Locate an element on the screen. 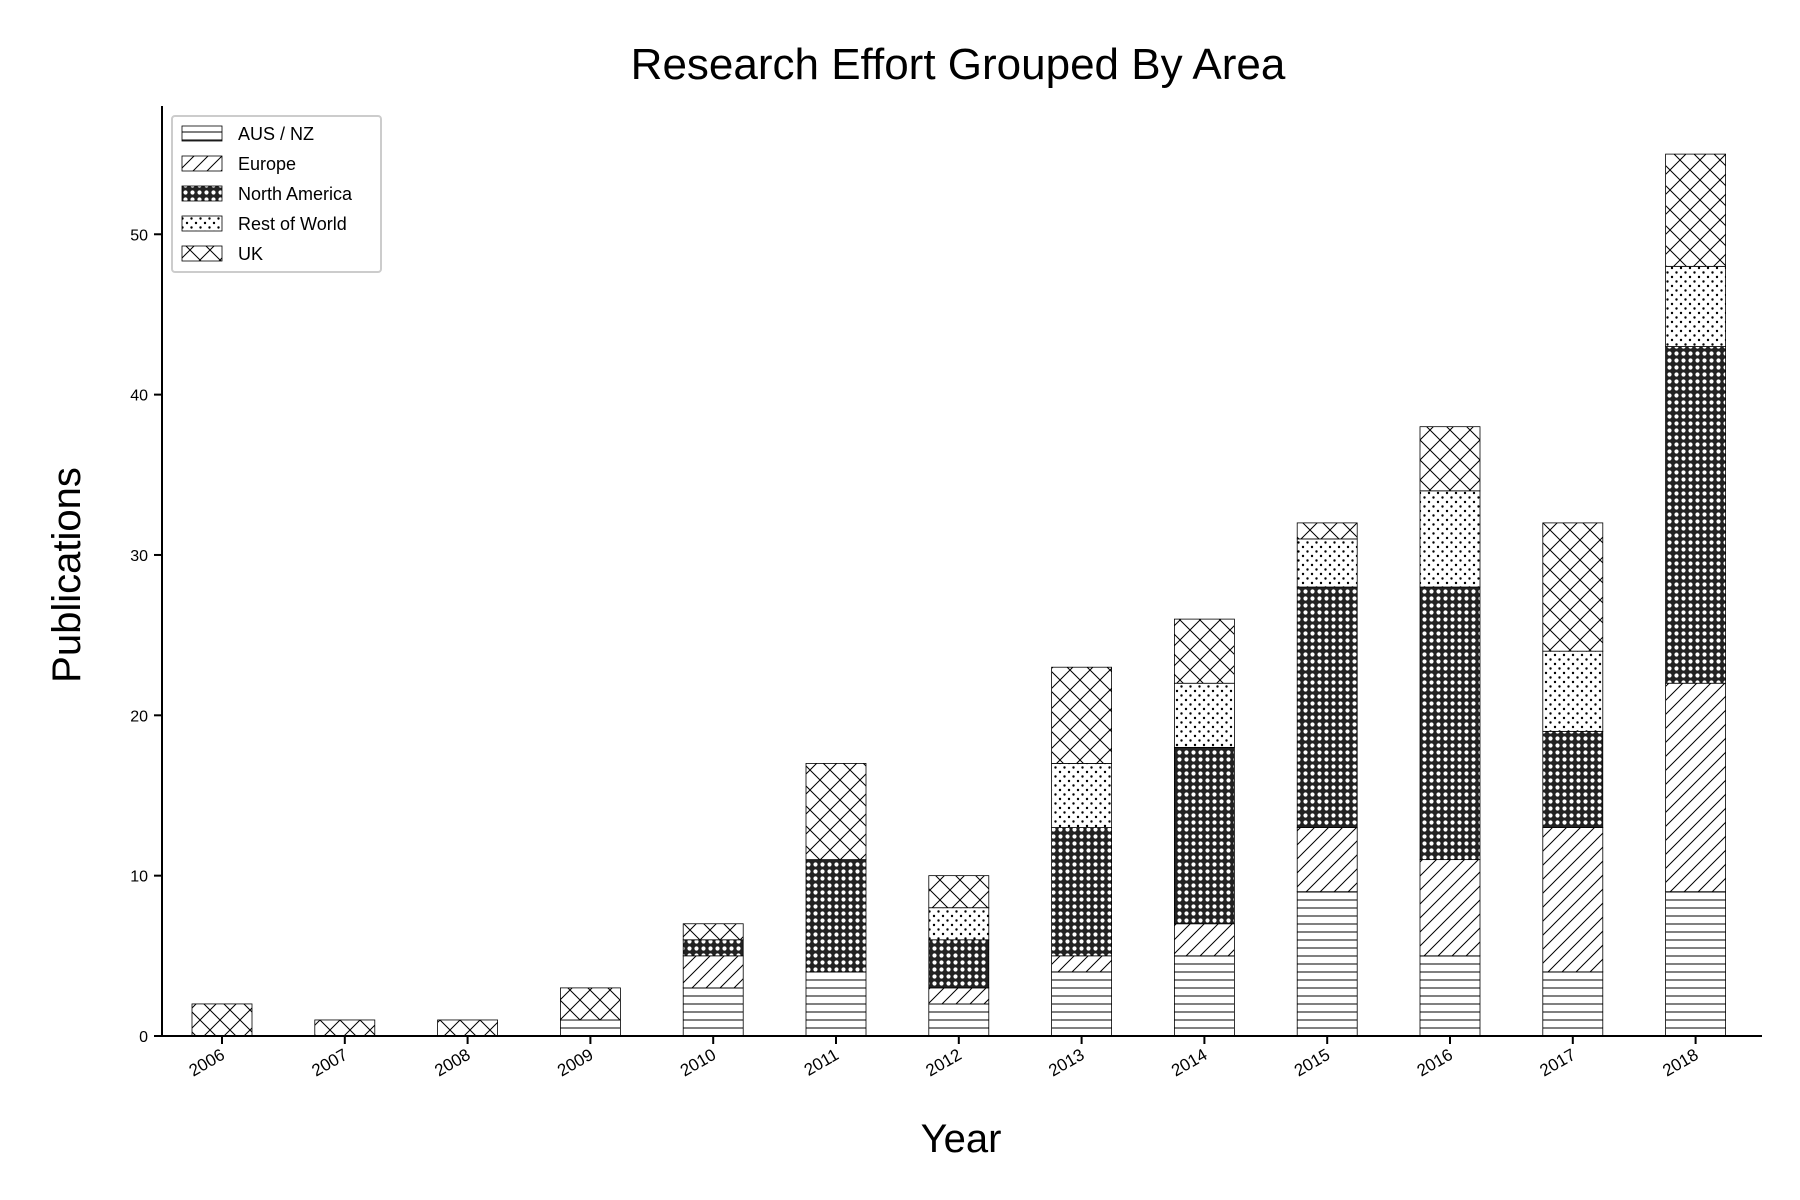 This screenshot has height=1200, width=1800. y-axis-ticks: 0 10 20 30 40 50 is located at coordinates (146, 636).